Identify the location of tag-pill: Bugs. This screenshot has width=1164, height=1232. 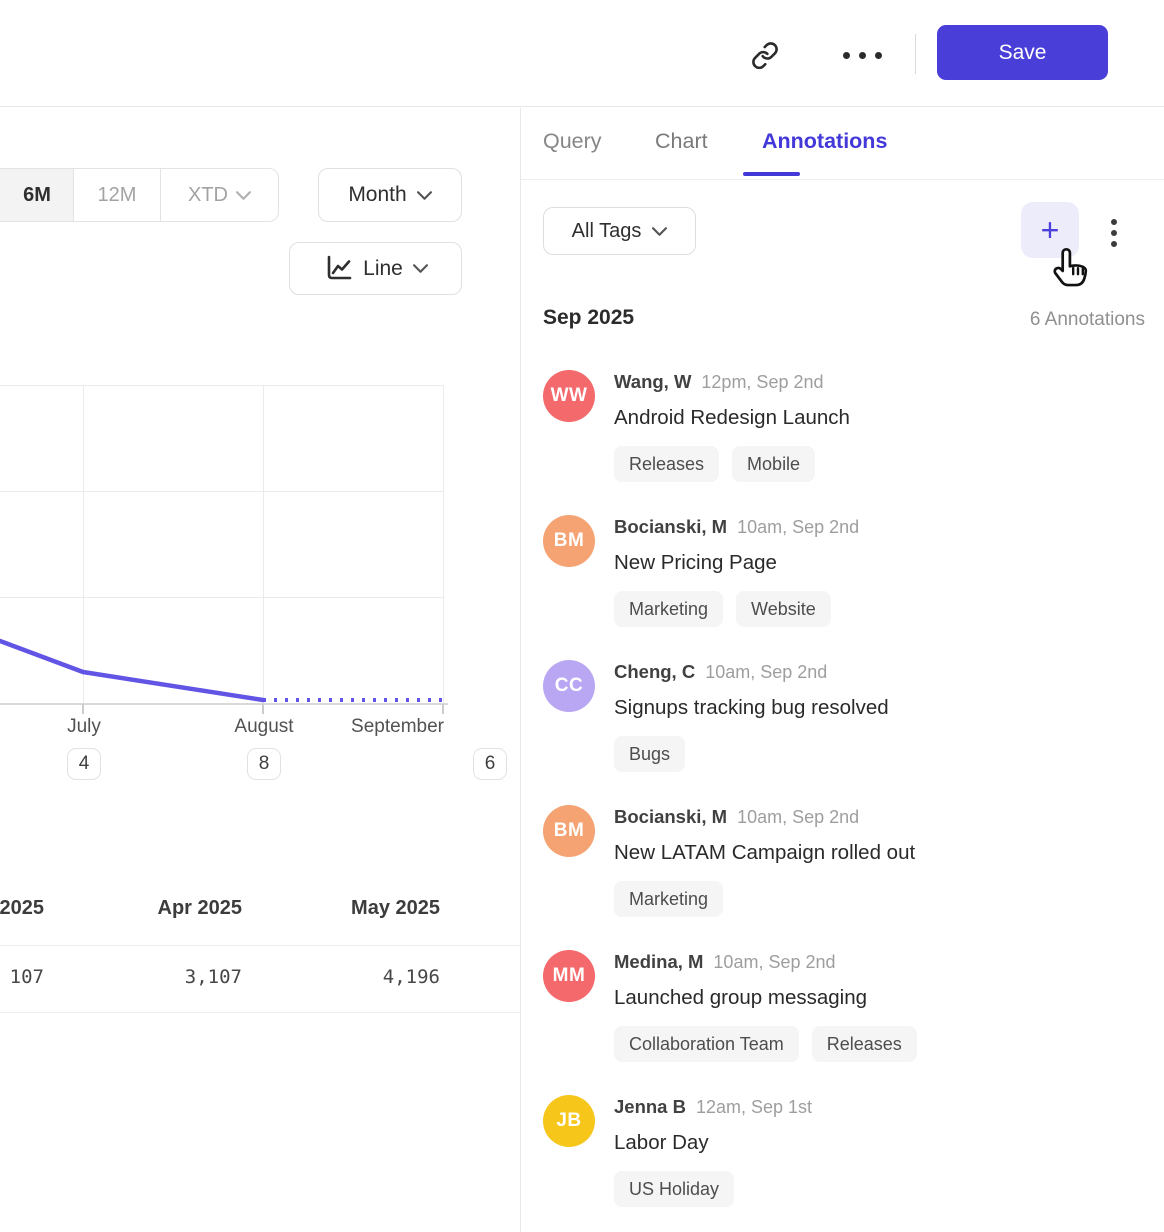
(650, 754).